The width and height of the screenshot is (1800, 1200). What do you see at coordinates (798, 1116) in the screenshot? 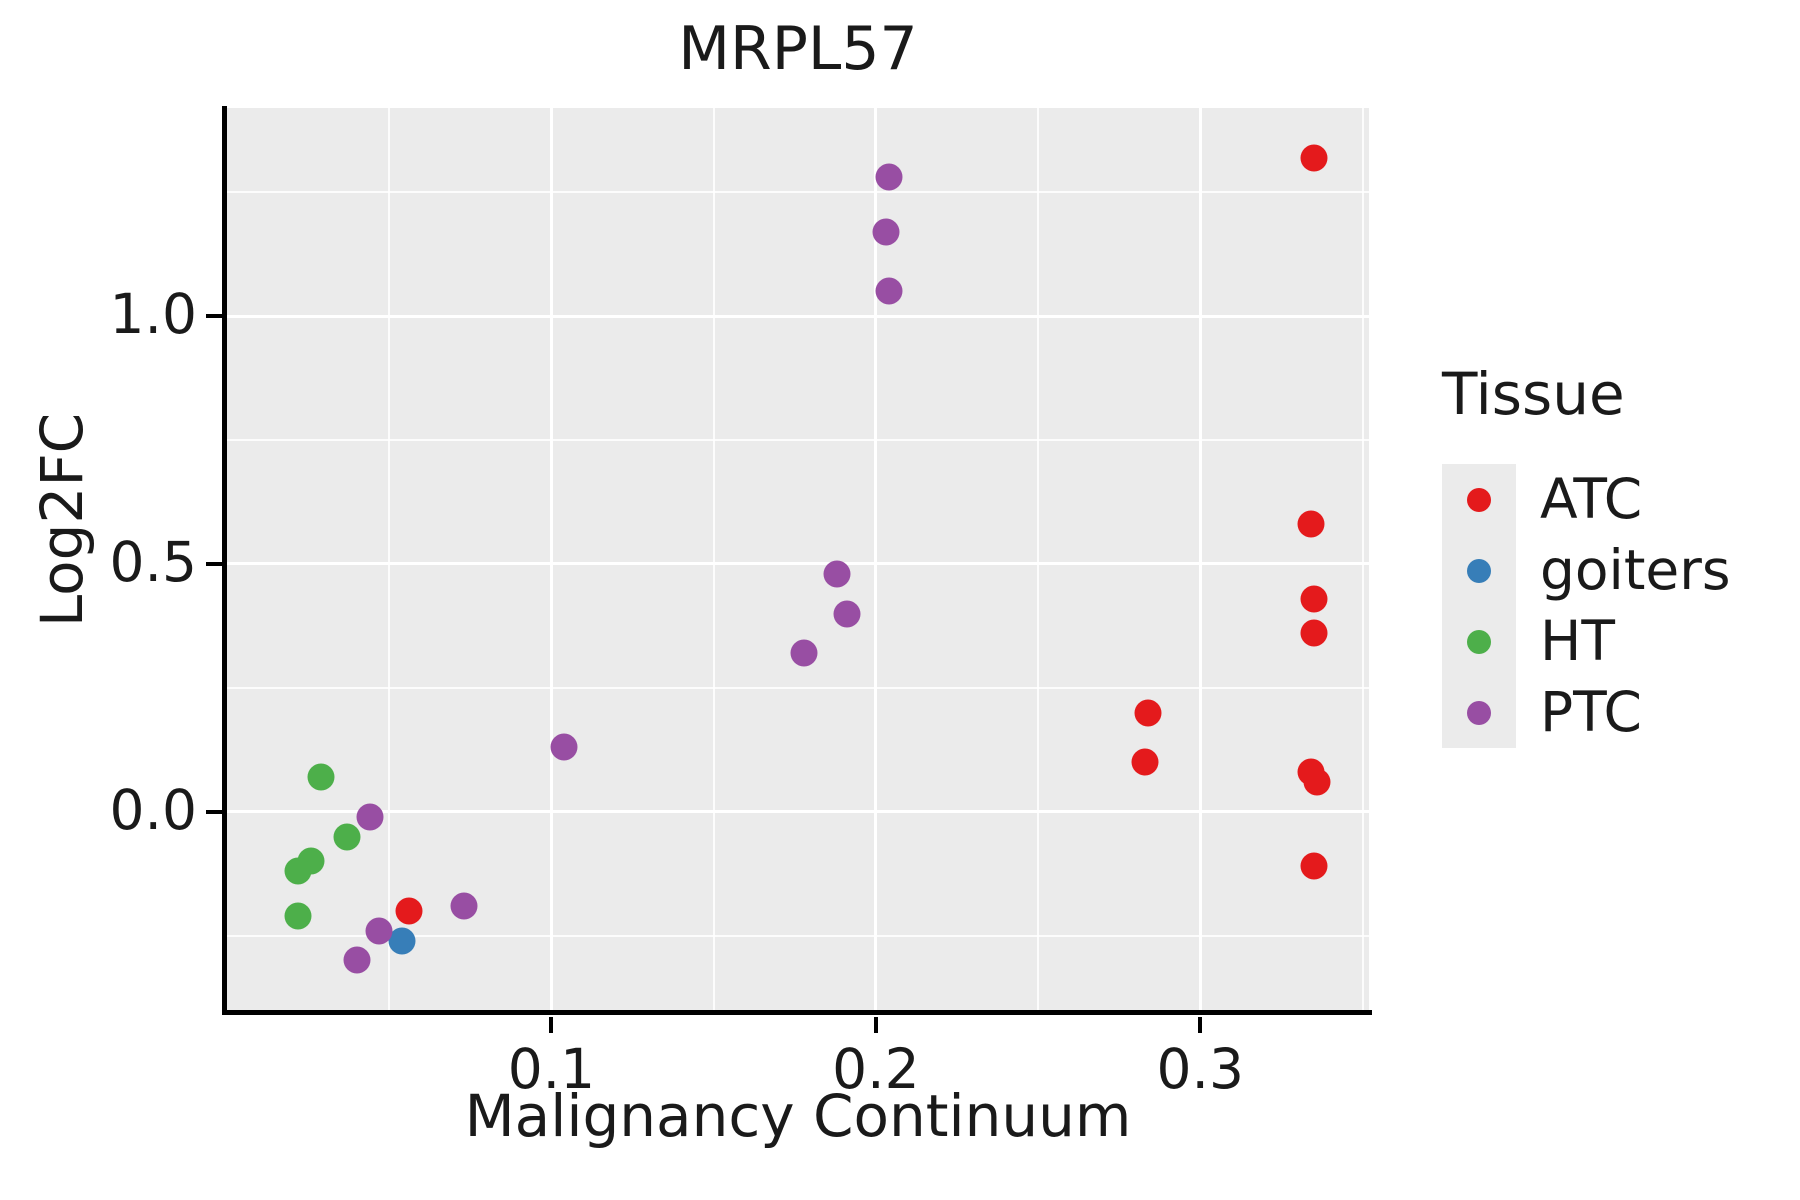
I see `x-axis-label: Malignancy Continuum` at bounding box center [798, 1116].